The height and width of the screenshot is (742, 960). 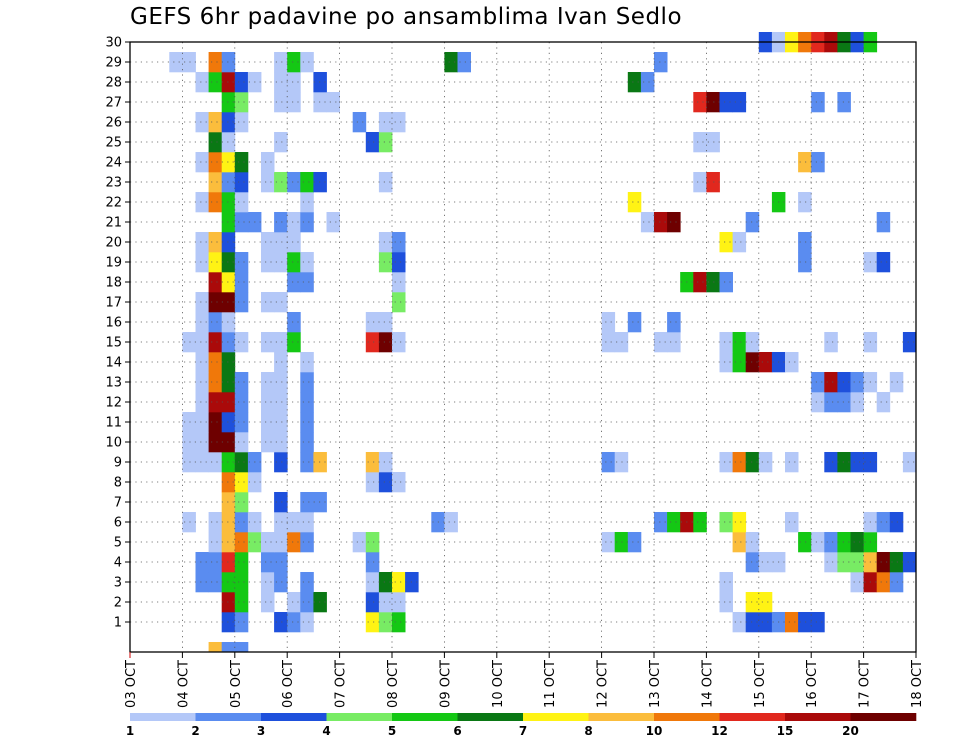 I want to click on y-tick-label: 10, so click(x=113, y=443).